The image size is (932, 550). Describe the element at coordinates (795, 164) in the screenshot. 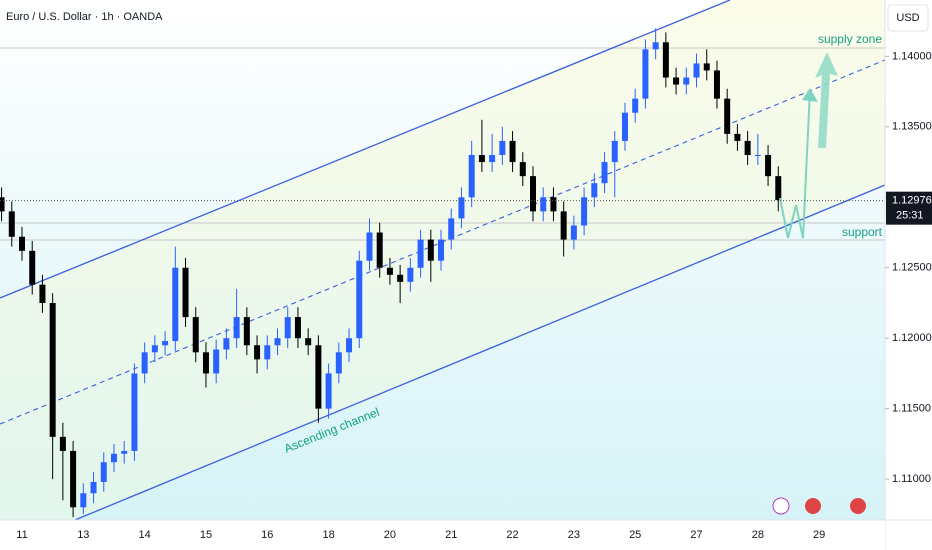

I see `projection-path` at that location.